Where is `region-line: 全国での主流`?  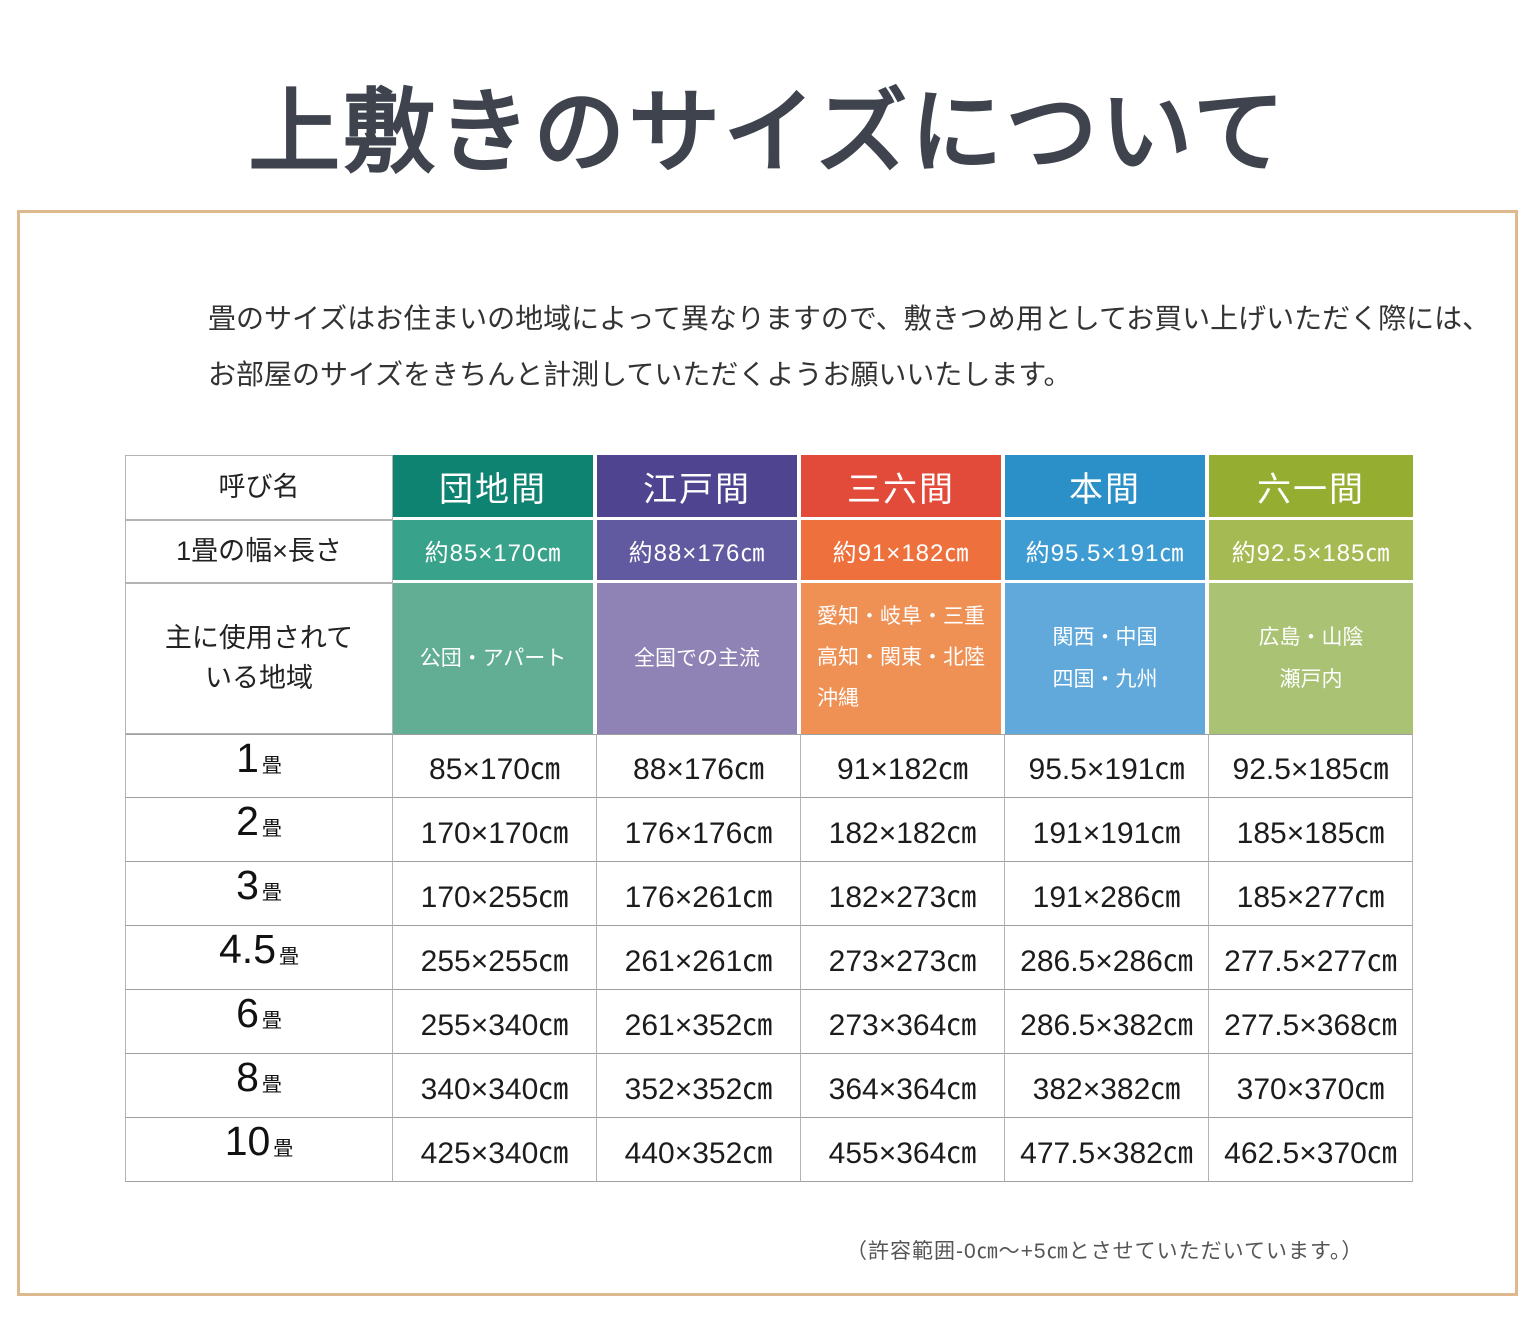 region-line: 全国での主流 is located at coordinates (697, 658).